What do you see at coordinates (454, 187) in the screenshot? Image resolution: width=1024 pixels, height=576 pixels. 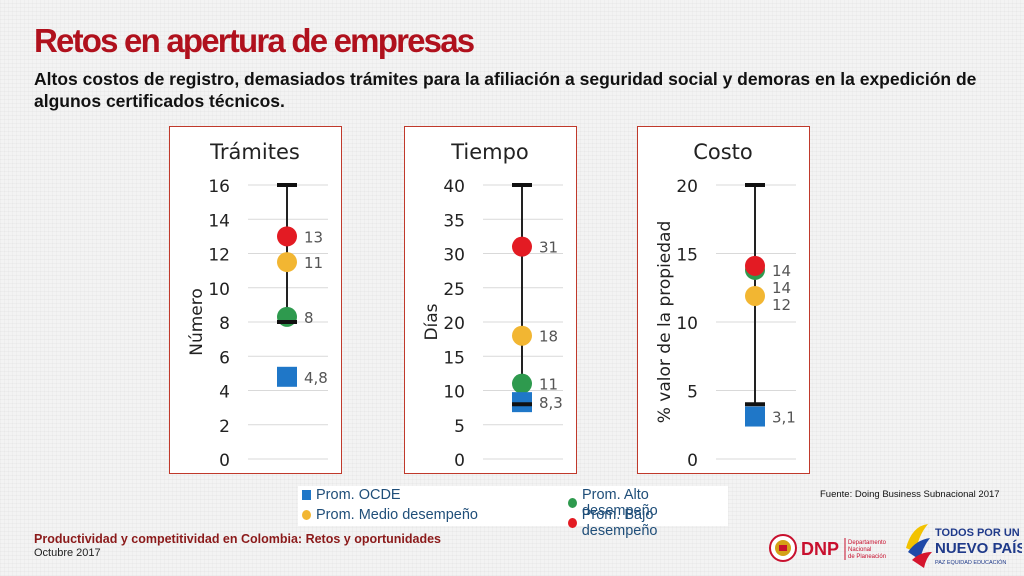 I see `y-tick-label: 40` at bounding box center [454, 187].